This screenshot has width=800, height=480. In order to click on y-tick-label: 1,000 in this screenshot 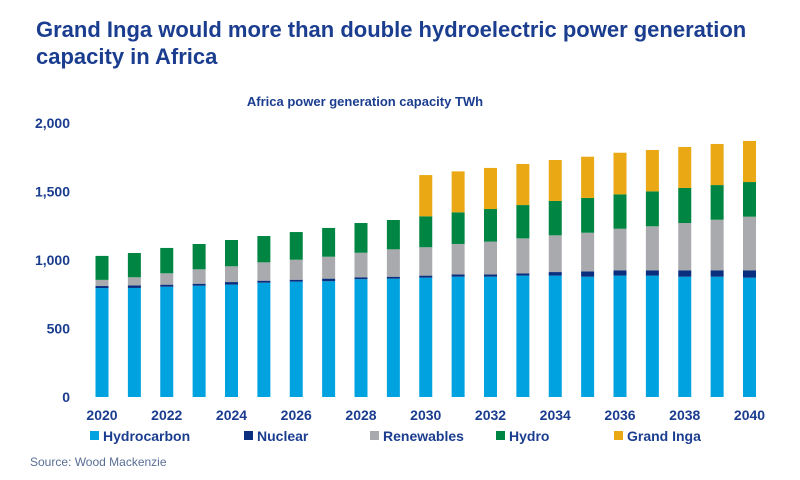, I will do `click(52, 260)`.